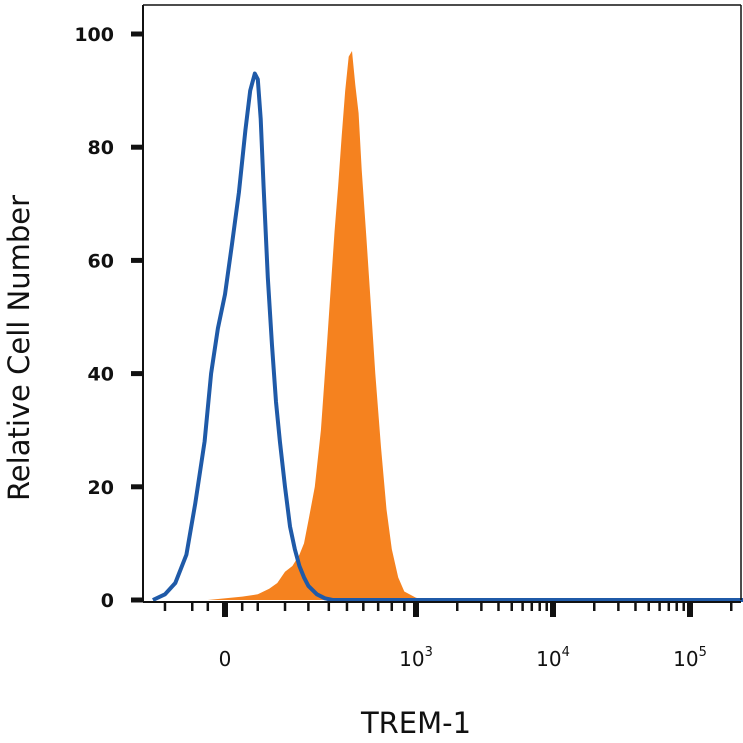  Describe the element at coordinates (94, 35) in the screenshot. I see `y-tick-label: 100` at that location.